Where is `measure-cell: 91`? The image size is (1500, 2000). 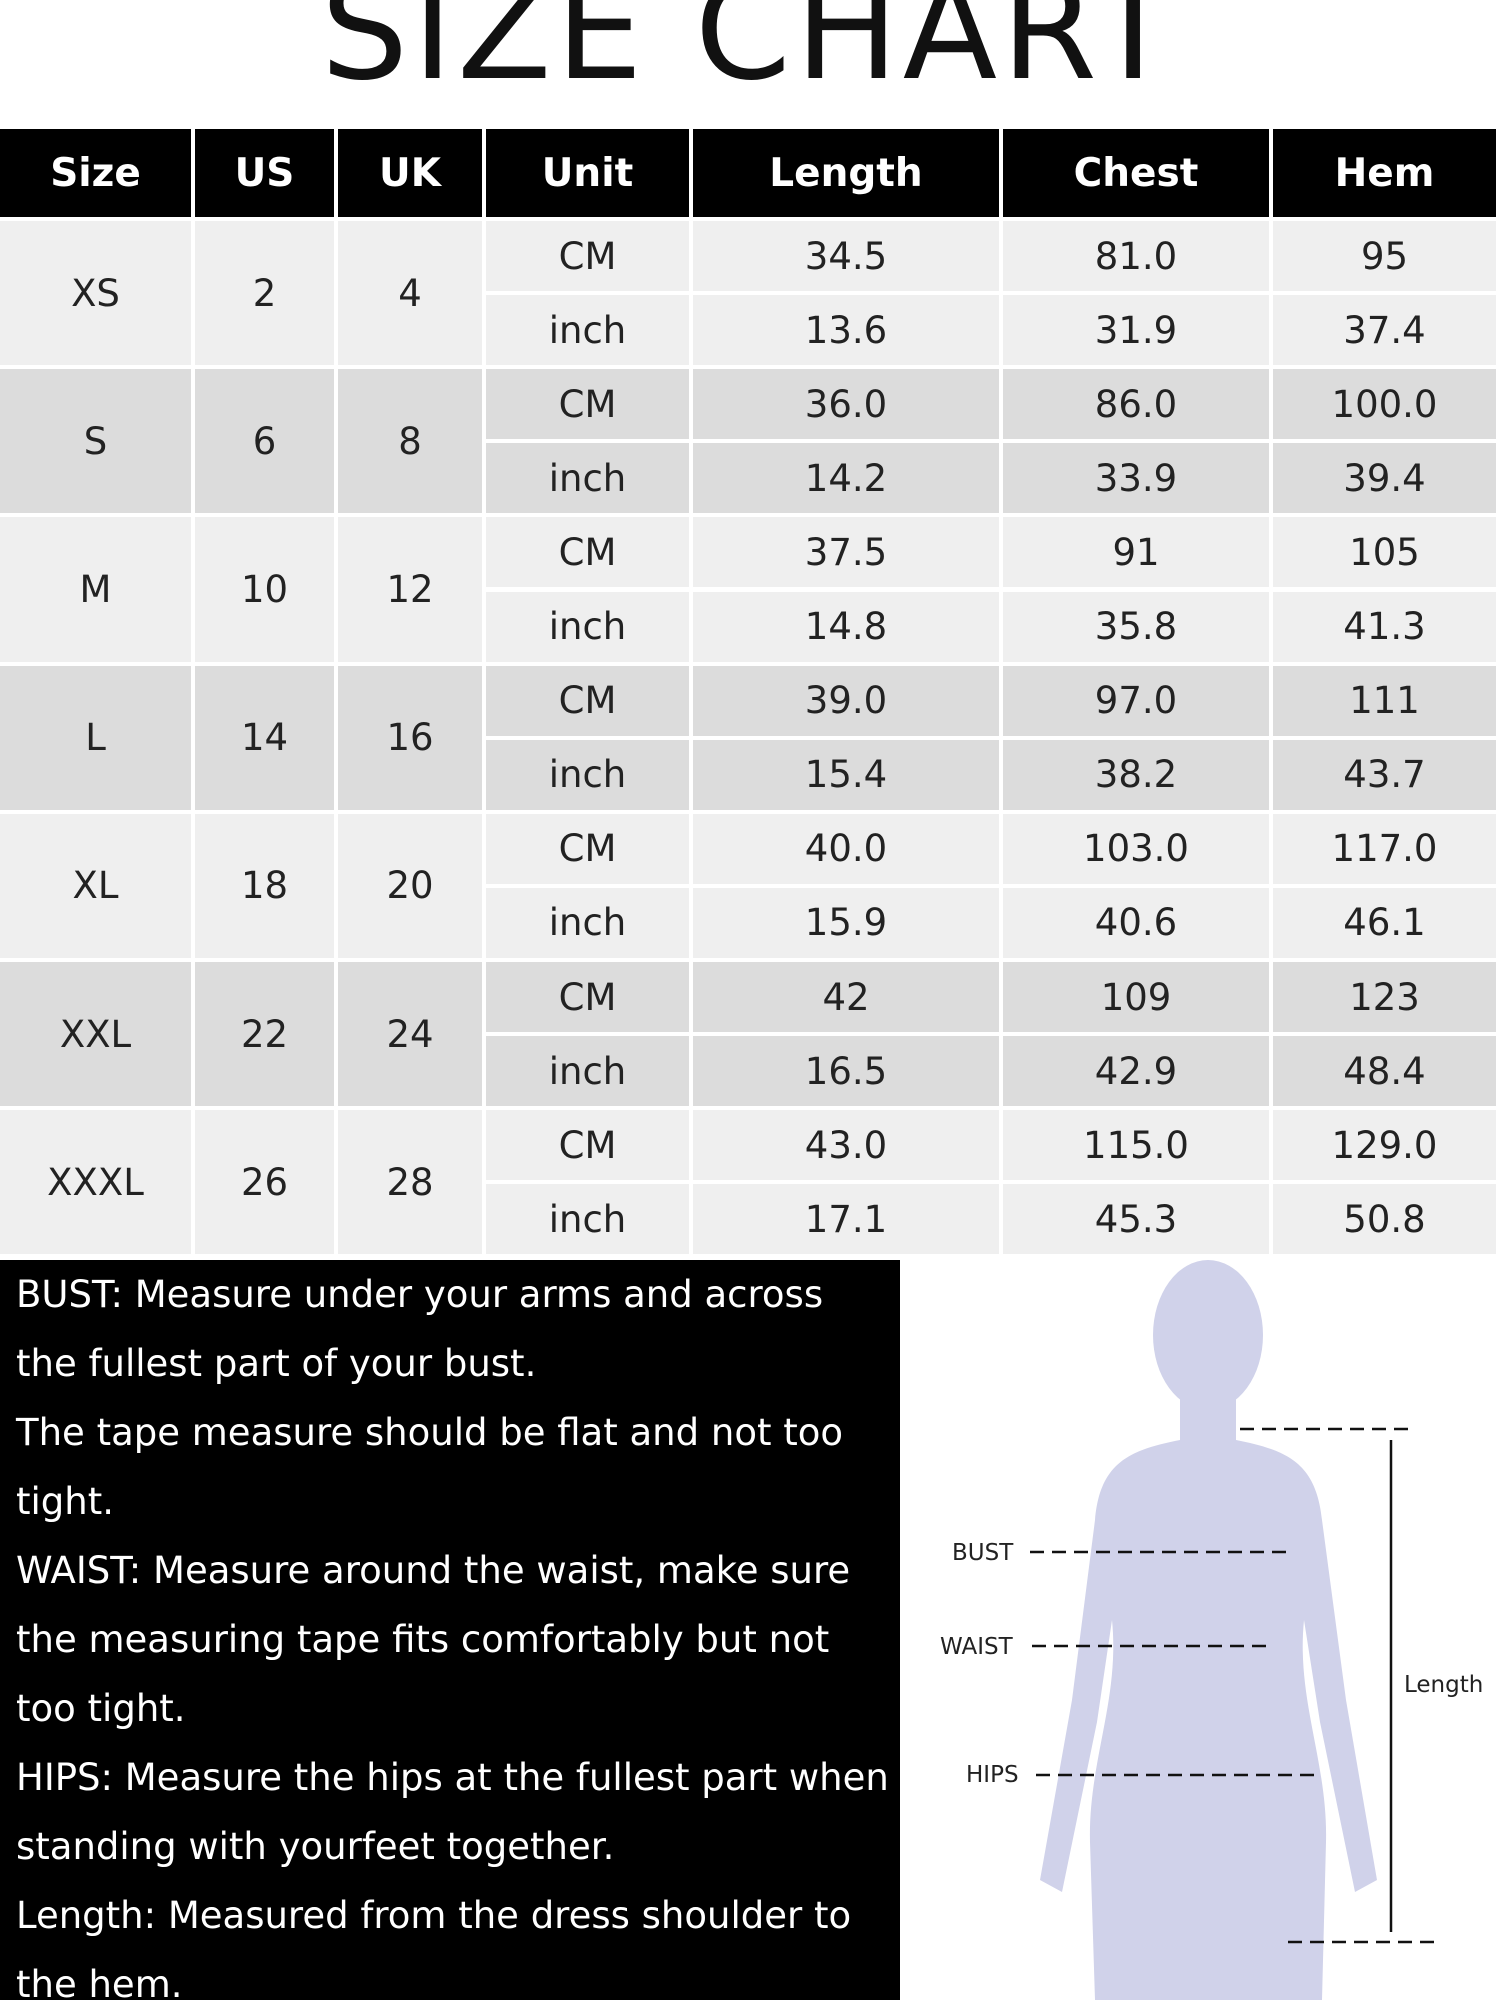 measure-cell: 91 is located at coordinates (1138, 554).